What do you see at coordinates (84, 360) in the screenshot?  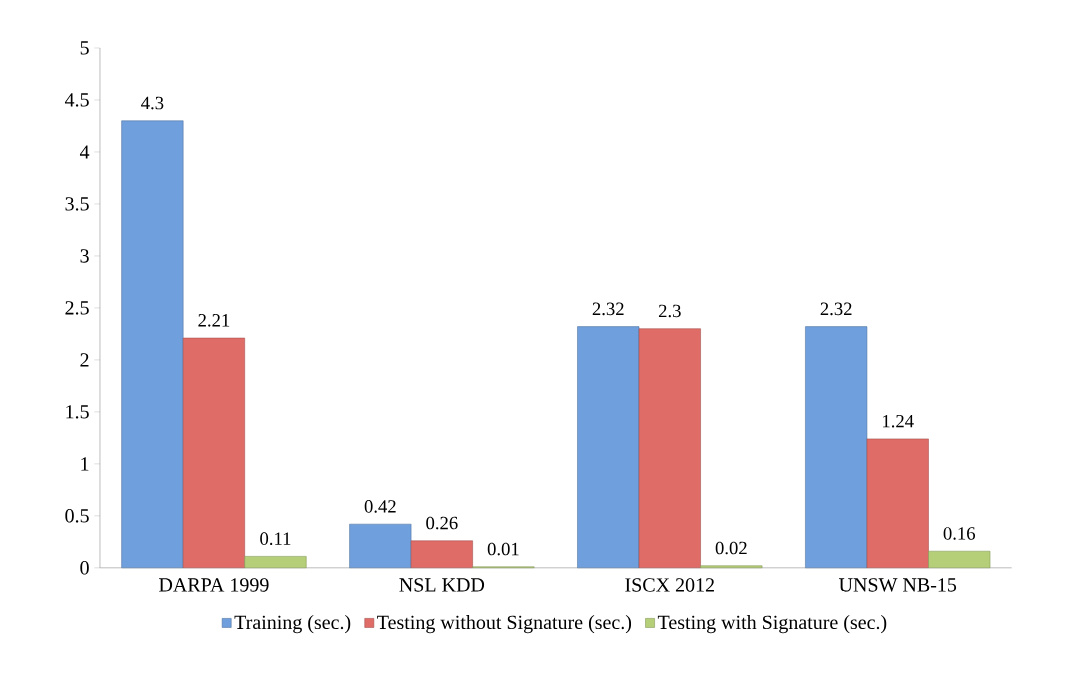 I see `y-tick-label: 2` at bounding box center [84, 360].